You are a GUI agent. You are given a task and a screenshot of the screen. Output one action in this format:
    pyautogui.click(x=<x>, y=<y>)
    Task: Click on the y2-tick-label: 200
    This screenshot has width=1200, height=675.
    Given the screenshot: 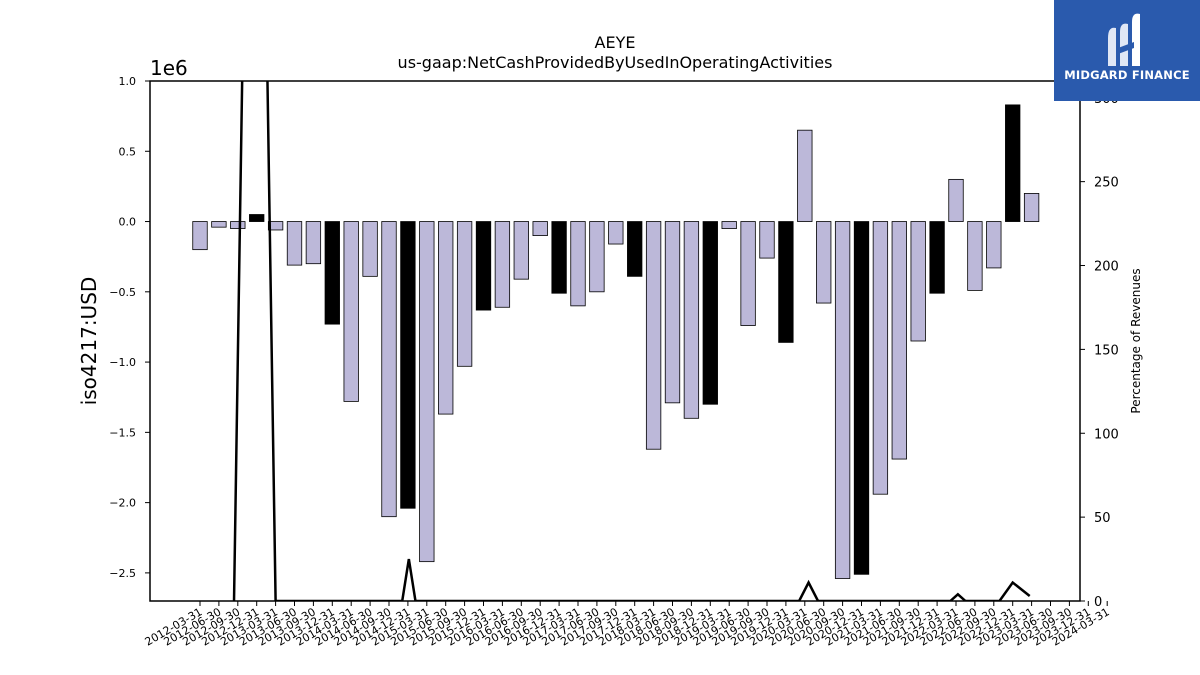 What is the action you would take?
    pyautogui.click(x=1106, y=267)
    